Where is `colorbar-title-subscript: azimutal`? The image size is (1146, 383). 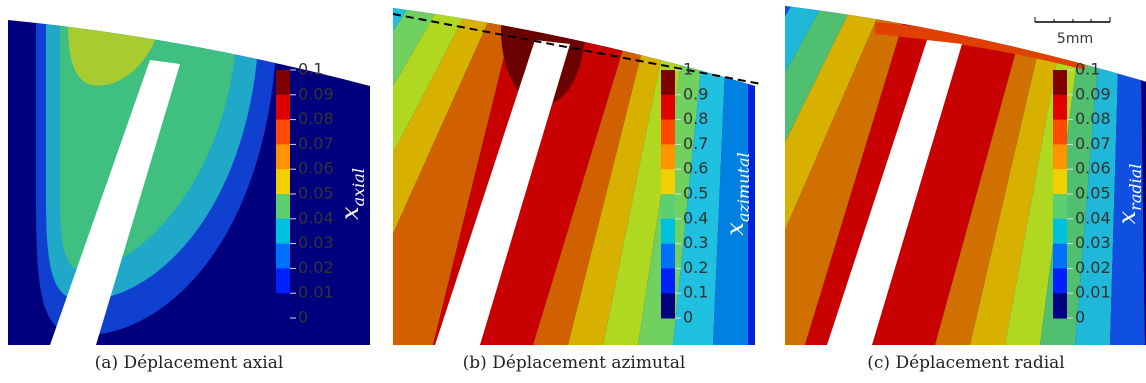 colorbar-title-subscript: azimutal is located at coordinates (743, 187).